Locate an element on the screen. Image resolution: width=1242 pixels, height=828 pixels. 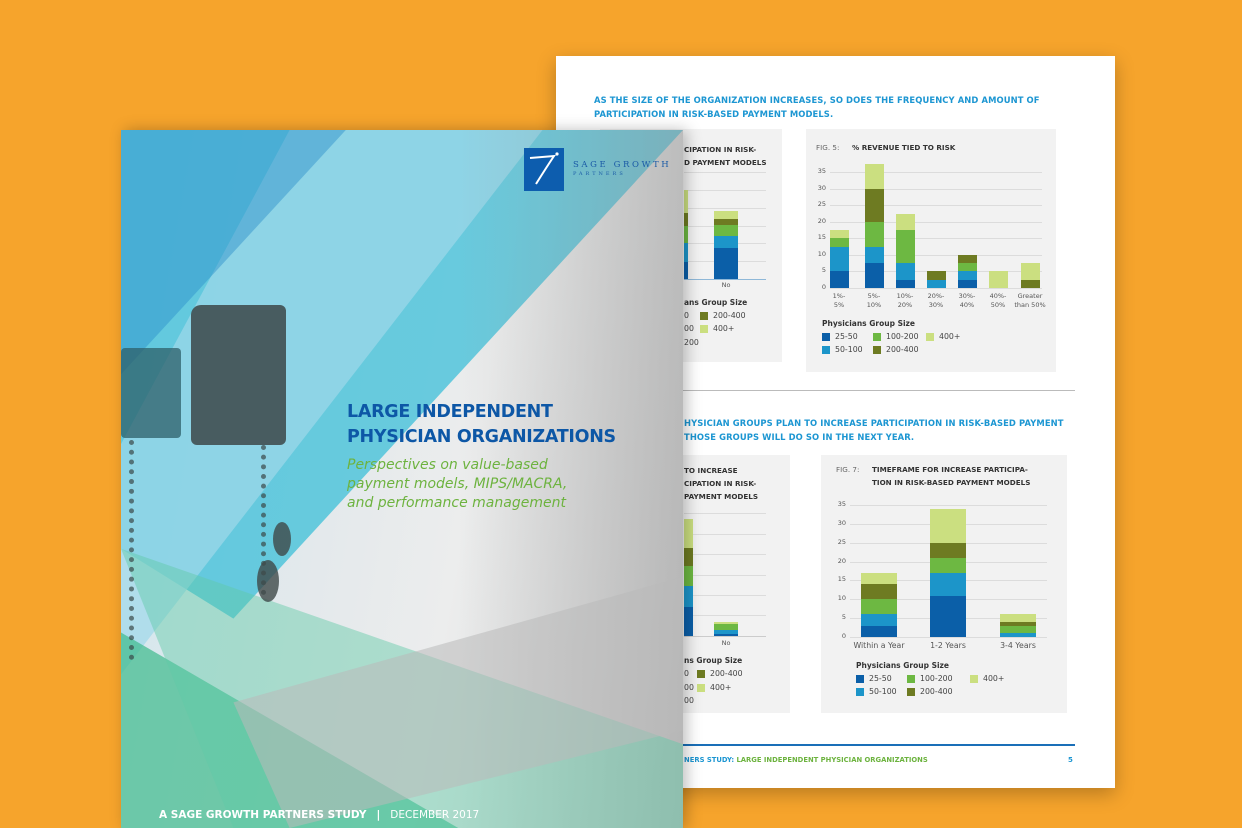
title-line: TO INCREASE is located at coordinates (711, 470).